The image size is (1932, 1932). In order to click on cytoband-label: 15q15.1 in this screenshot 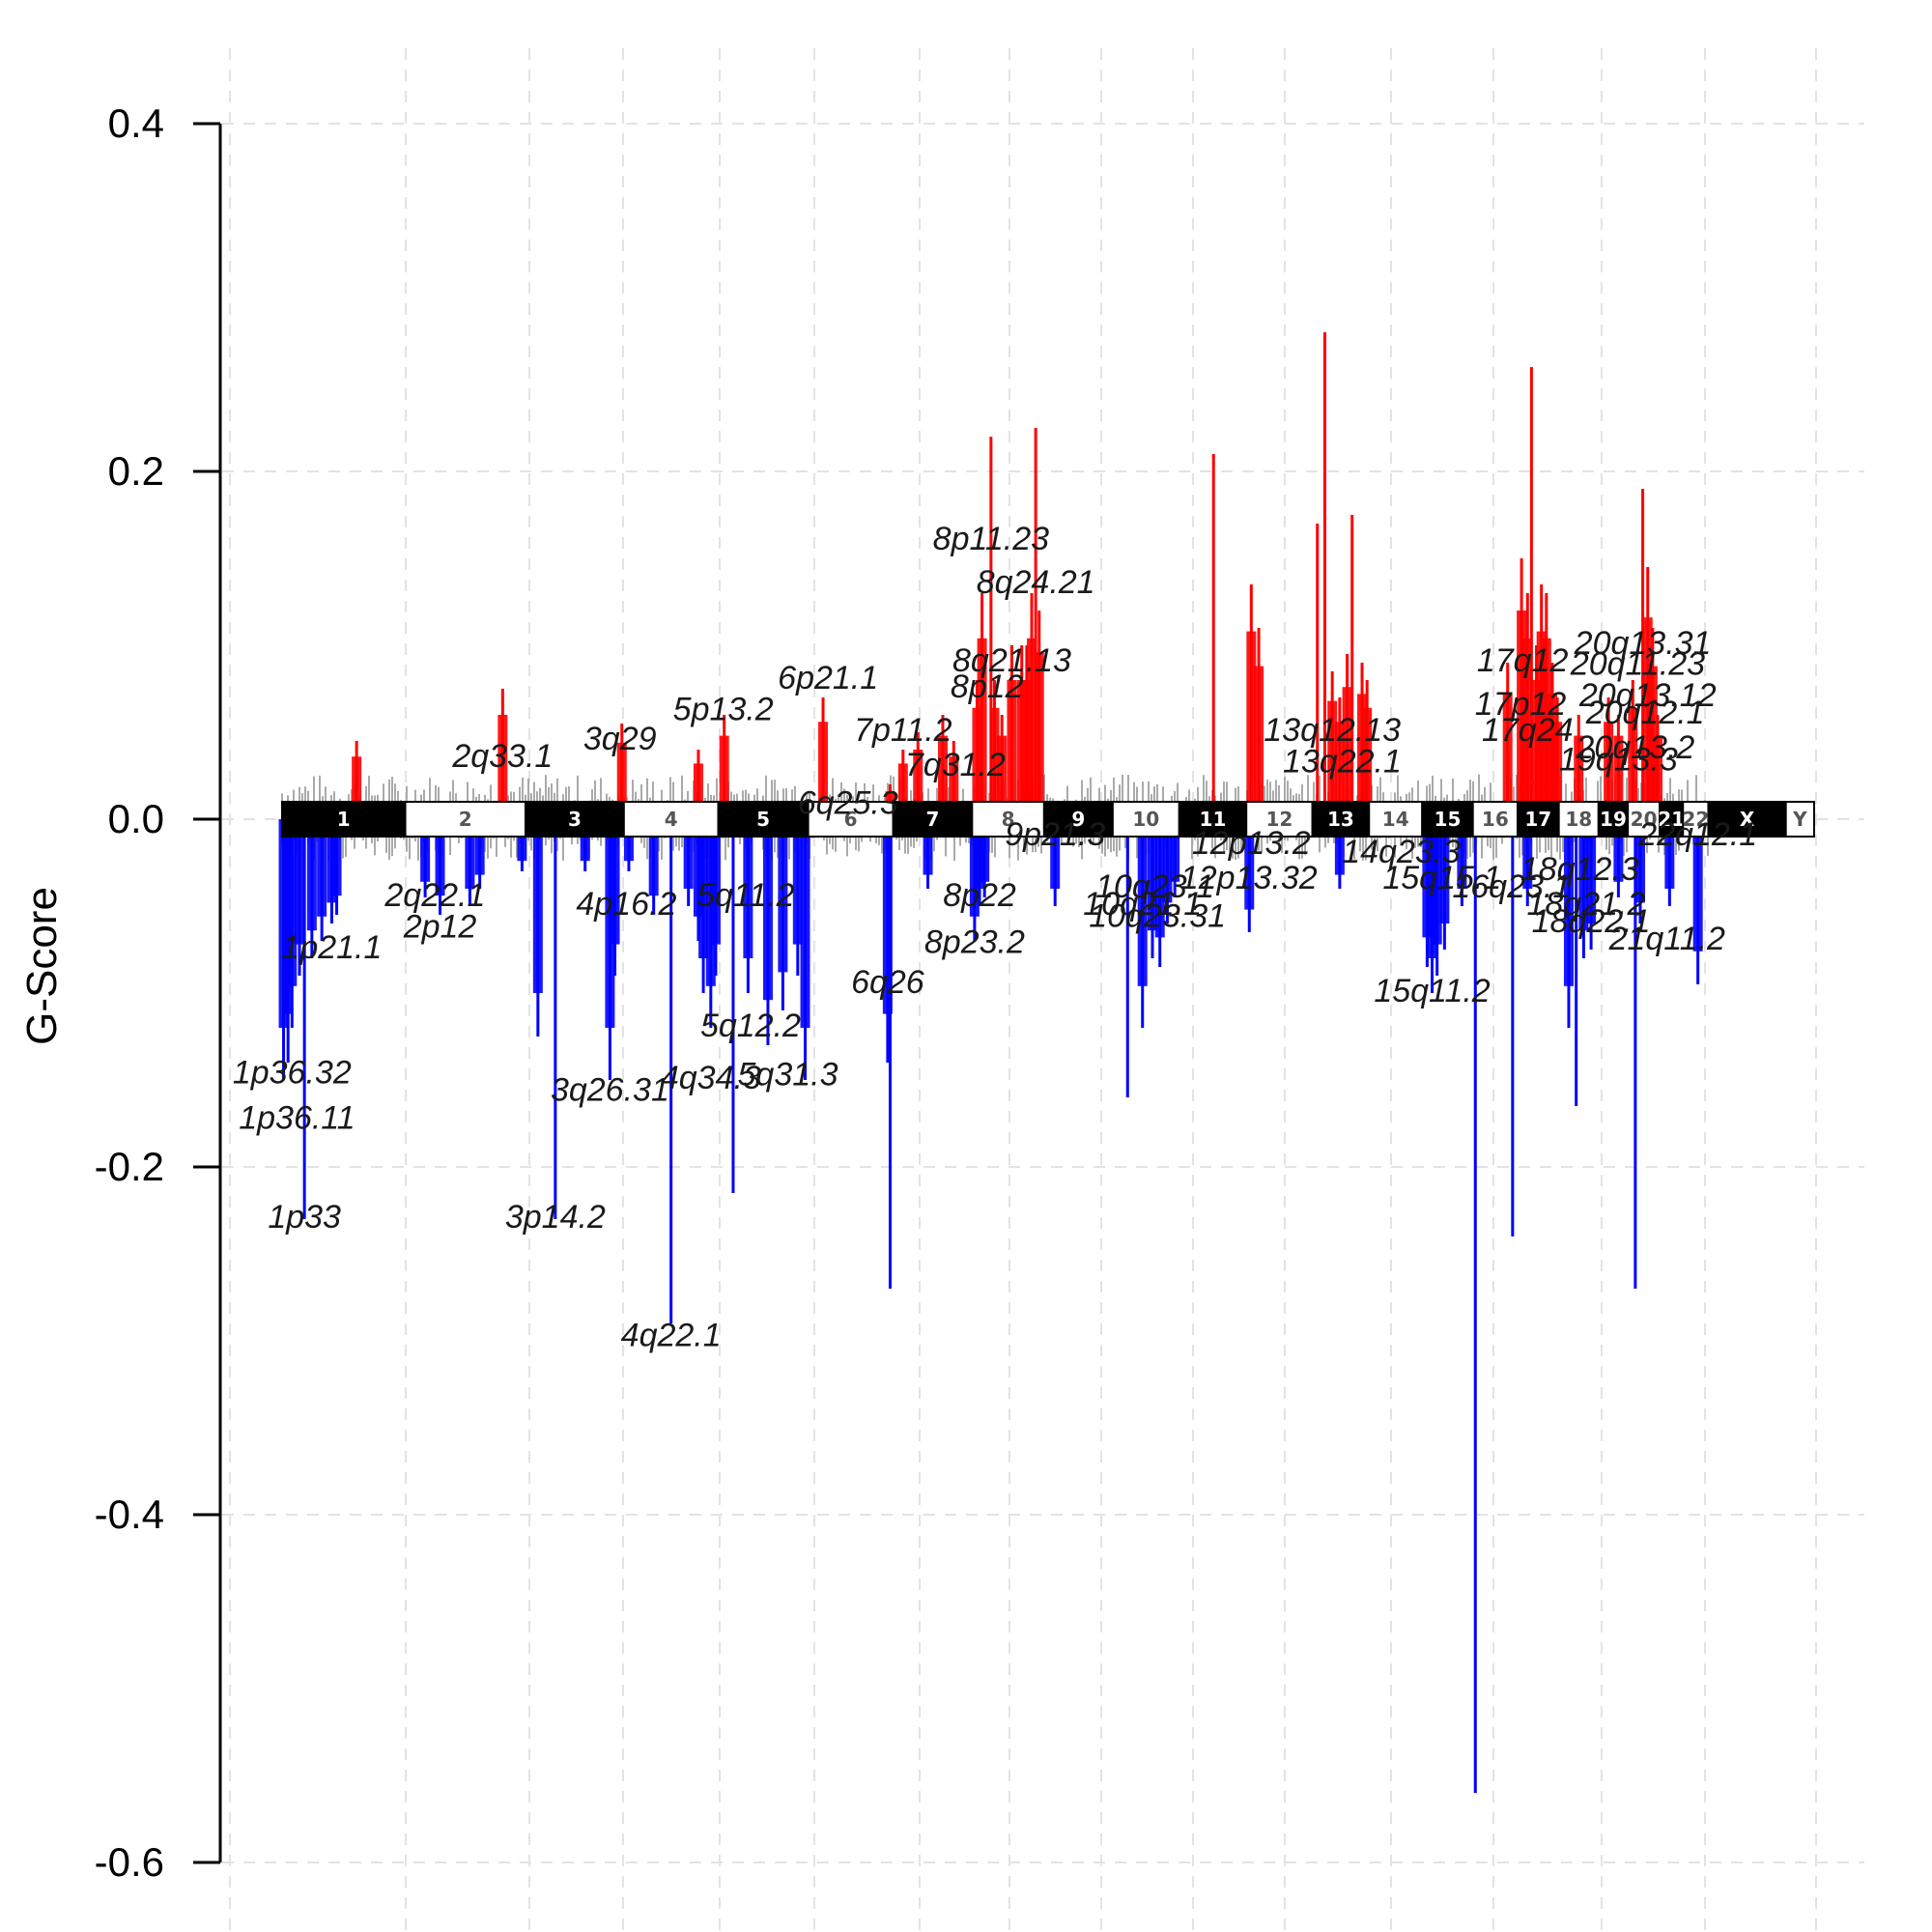, I will do `click(1441, 878)`.